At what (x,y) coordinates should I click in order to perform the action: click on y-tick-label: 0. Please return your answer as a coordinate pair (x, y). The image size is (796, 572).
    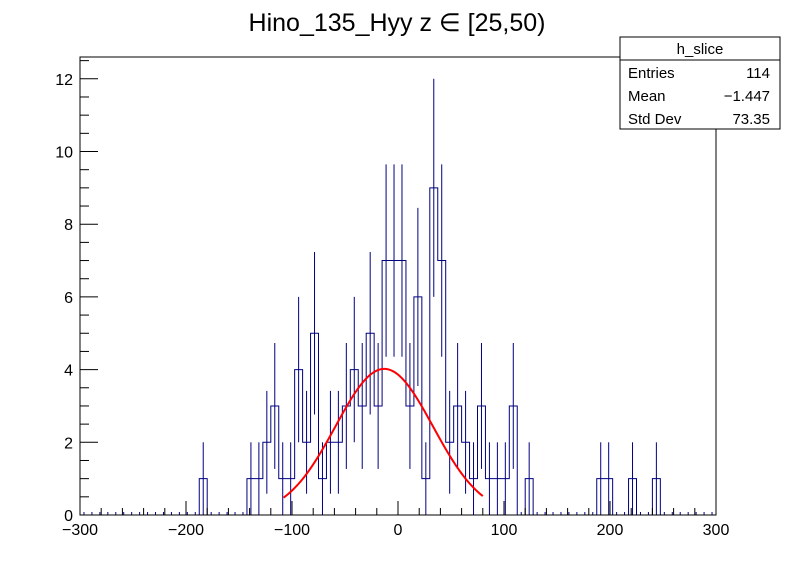
    Looking at the image, I should click on (68, 516).